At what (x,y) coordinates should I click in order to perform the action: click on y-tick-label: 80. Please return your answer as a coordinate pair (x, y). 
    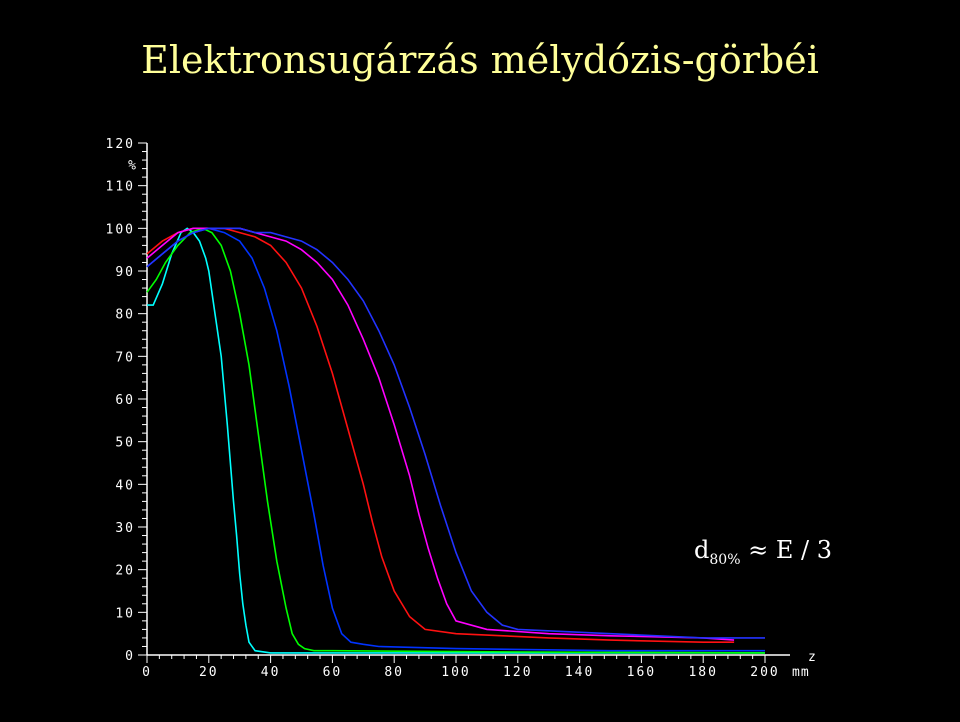
    Looking at the image, I should click on (125, 315).